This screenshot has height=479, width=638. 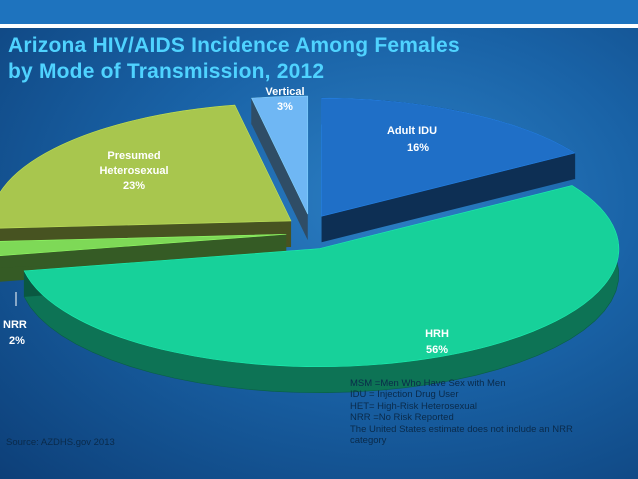 I want to click on legend-line-het: HET= High-Risk Heterosexual, so click(x=413, y=406).